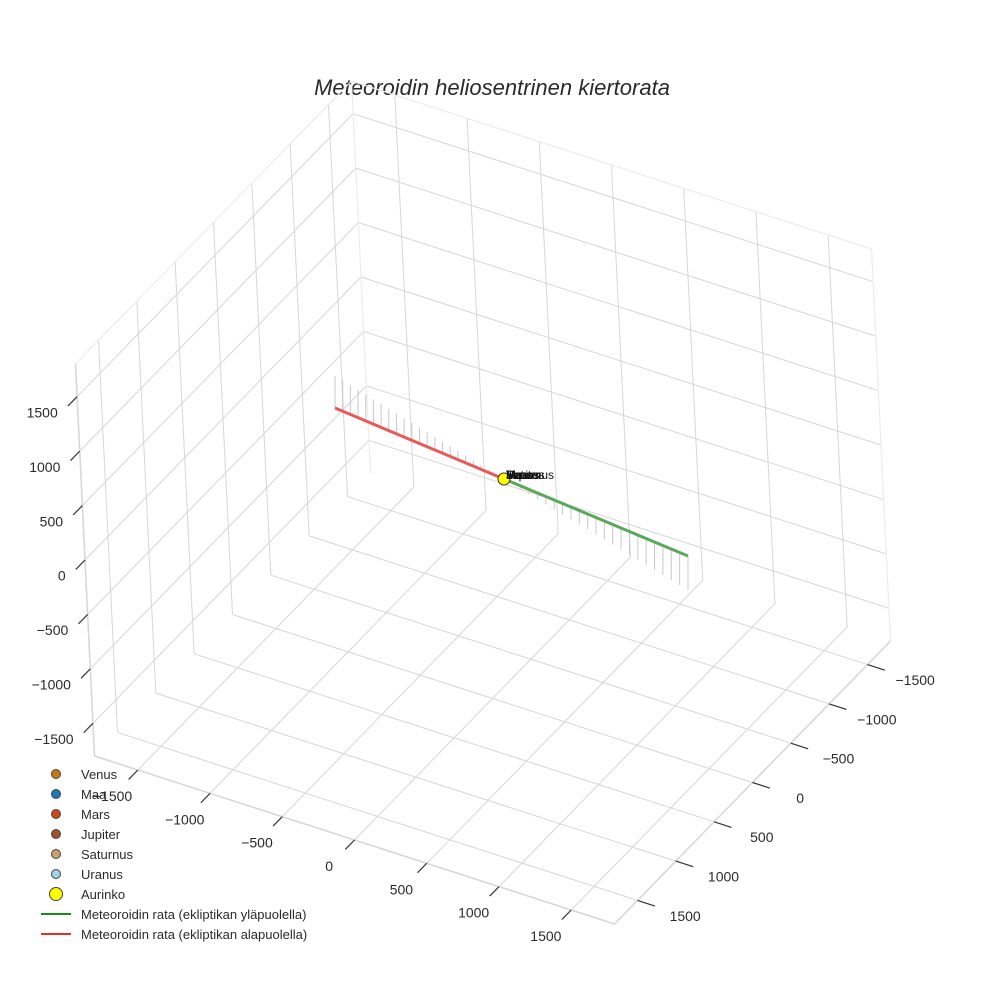 The image size is (984, 984). Describe the element at coordinates (504, 479) in the screenshot. I see `sun-marker` at that location.